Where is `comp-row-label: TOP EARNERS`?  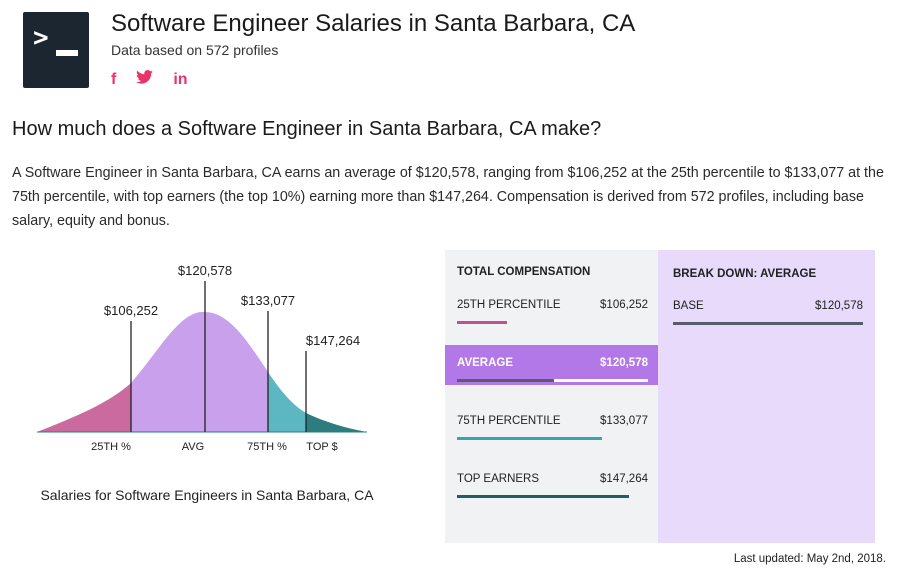
comp-row-label: TOP EARNERS is located at coordinates (498, 479).